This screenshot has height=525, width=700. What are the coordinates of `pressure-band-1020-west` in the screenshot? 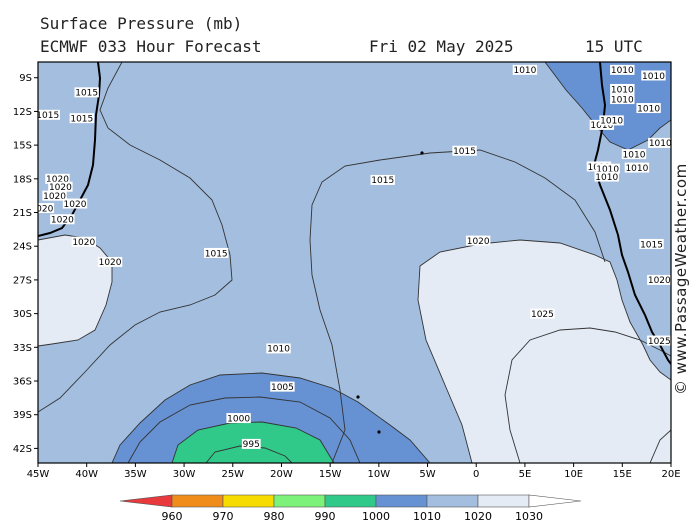 It's located at (75, 290).